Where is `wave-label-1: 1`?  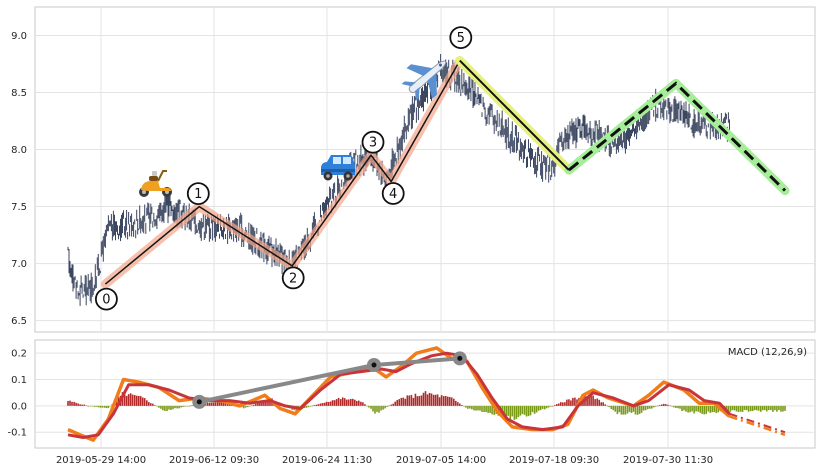 wave-label-1: 1 is located at coordinates (198, 194).